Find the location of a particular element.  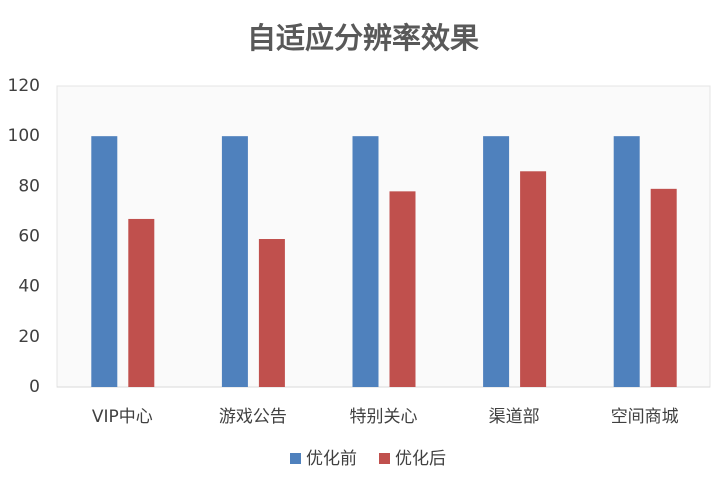

x-tick-label: 游戏公告 is located at coordinates (253, 417).